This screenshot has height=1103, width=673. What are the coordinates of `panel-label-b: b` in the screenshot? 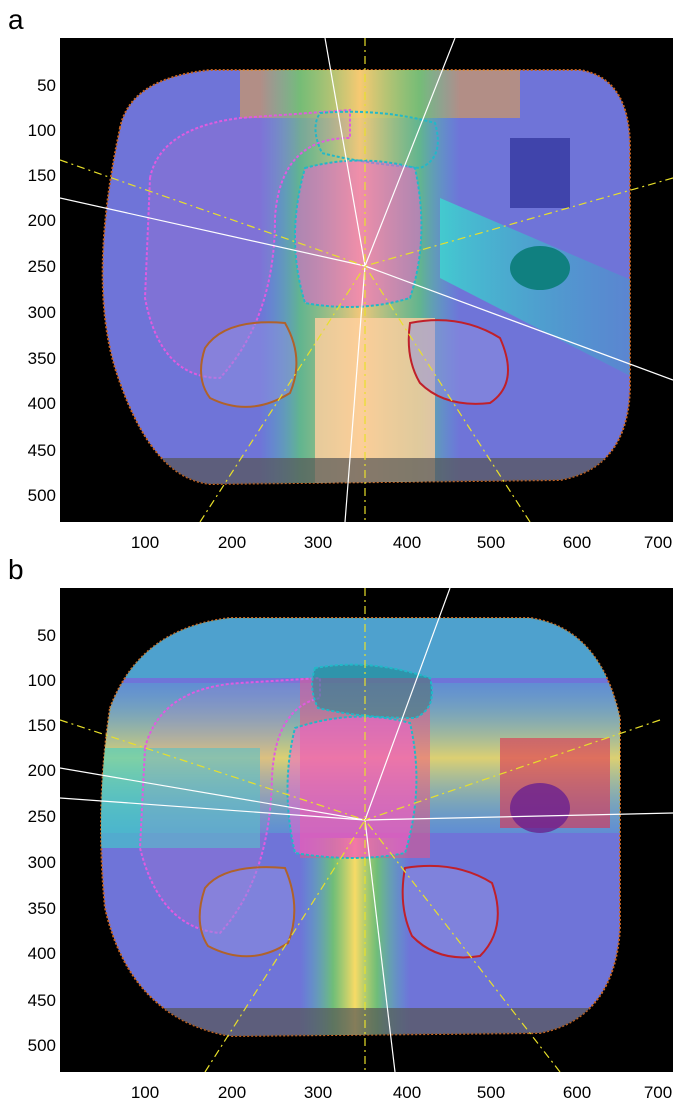 It's located at (16, 569).